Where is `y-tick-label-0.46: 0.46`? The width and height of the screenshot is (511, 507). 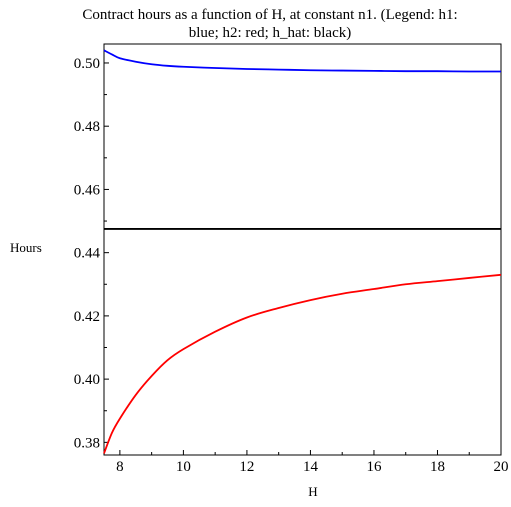
y-tick-label-0.46: 0.46 is located at coordinates (87, 190).